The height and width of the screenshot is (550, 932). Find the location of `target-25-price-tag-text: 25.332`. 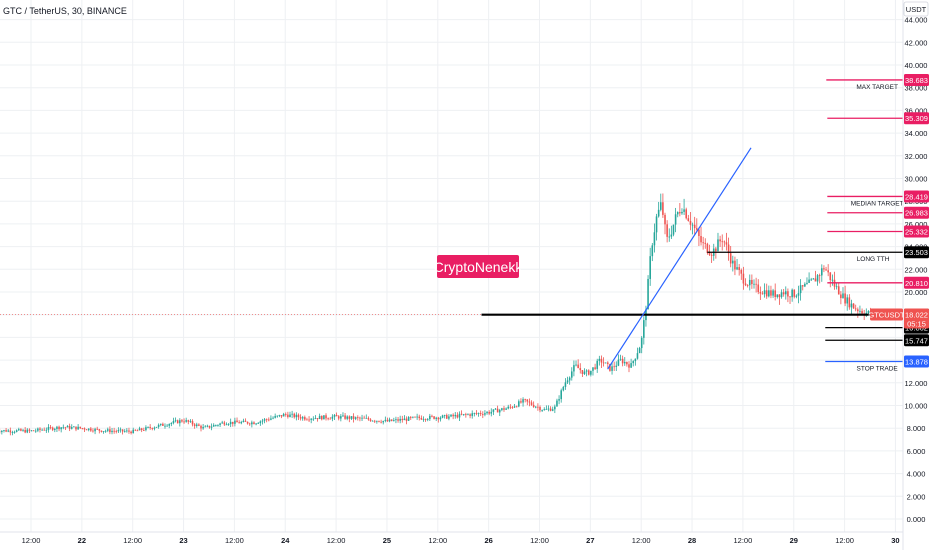

target-25-price-tag-text: 25.332 is located at coordinates (916, 231).